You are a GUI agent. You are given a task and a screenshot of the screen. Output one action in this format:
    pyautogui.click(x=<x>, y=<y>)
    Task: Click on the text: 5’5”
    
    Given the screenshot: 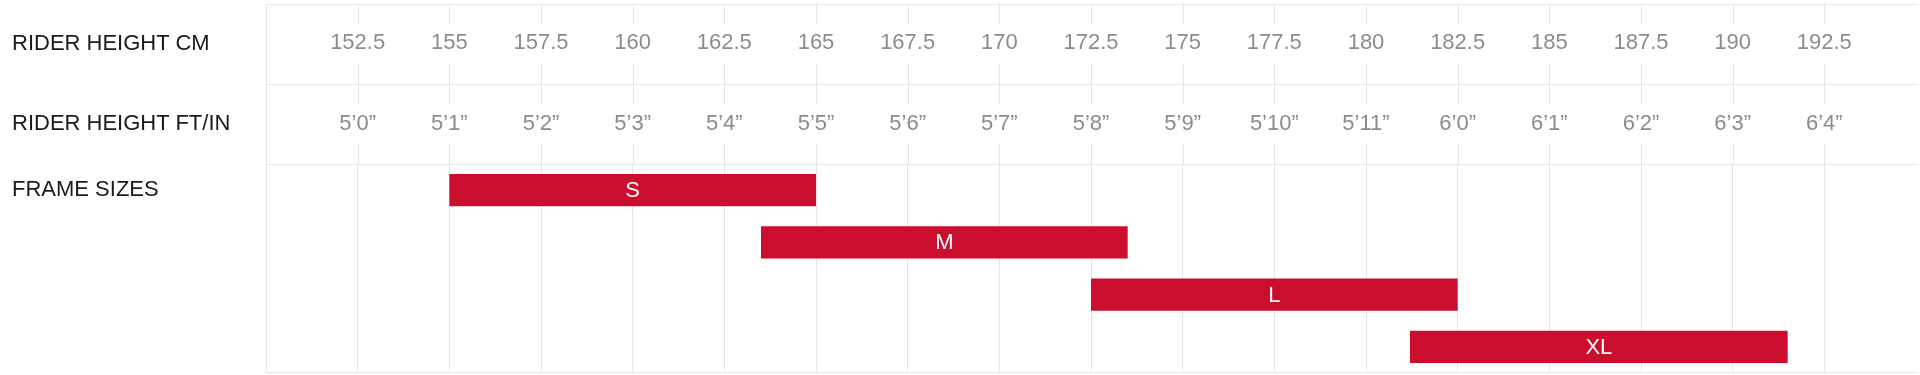 What is the action you would take?
    pyautogui.click(x=816, y=123)
    